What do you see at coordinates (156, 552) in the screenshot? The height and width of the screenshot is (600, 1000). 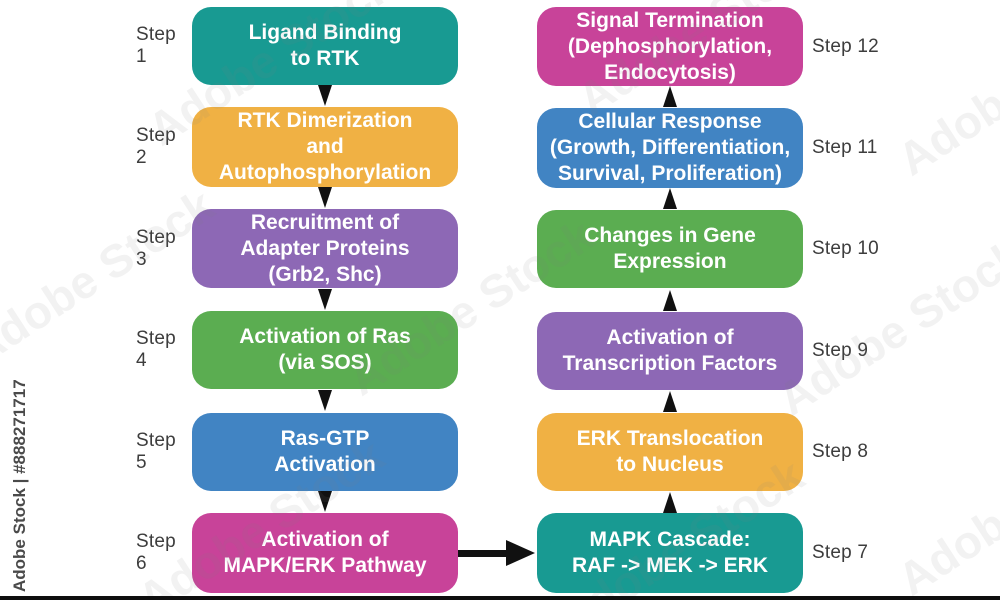 I see `step-6-label: Step 6` at bounding box center [156, 552].